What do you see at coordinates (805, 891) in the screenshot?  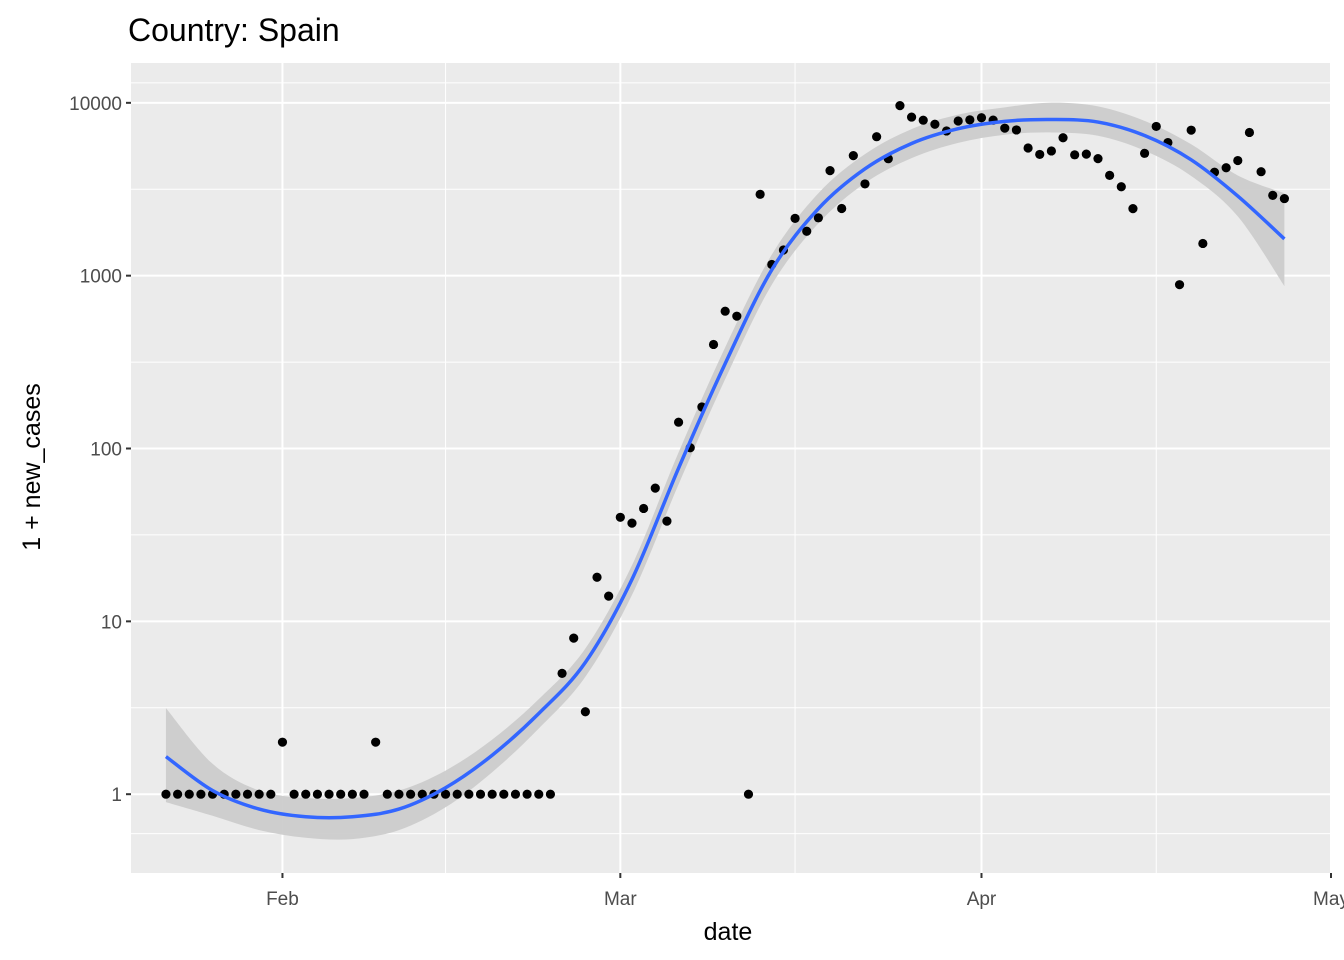 I see `x-axis-ticks: Feb Mar Apr May` at bounding box center [805, 891].